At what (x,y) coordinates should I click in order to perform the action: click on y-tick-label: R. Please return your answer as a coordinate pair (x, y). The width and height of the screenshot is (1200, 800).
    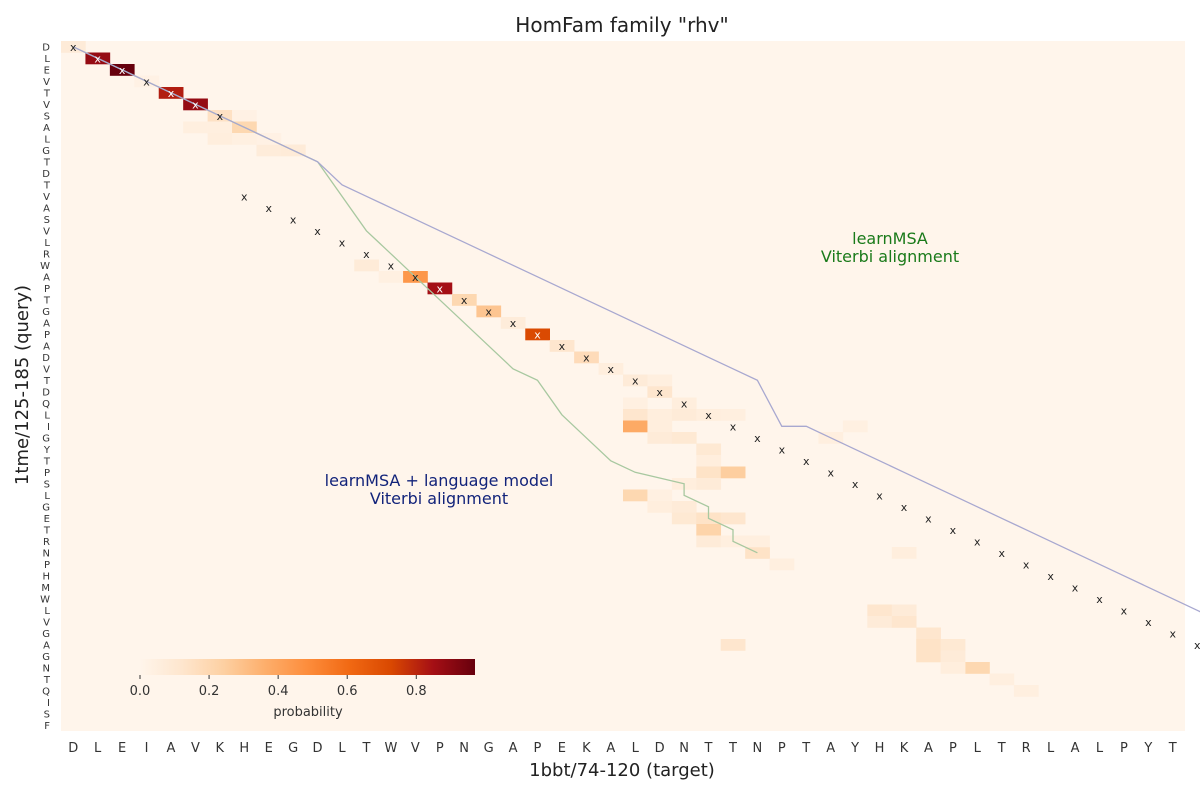
    Looking at the image, I should click on (46, 254).